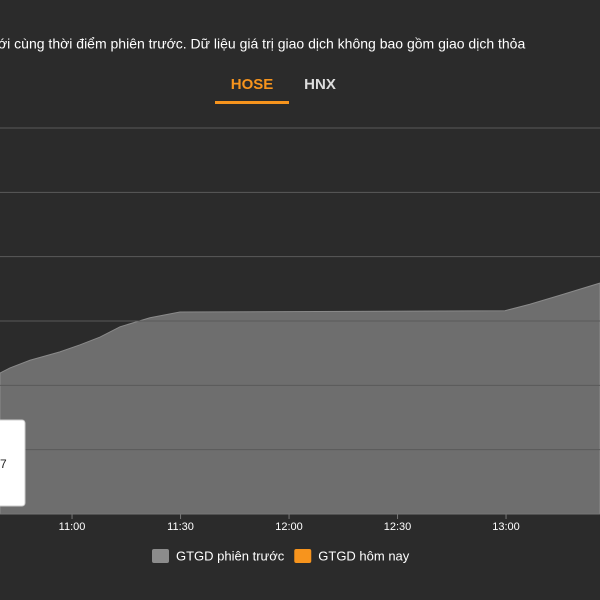 The height and width of the screenshot is (600, 600). I want to click on x-tick-label: 13:00, so click(506, 527).